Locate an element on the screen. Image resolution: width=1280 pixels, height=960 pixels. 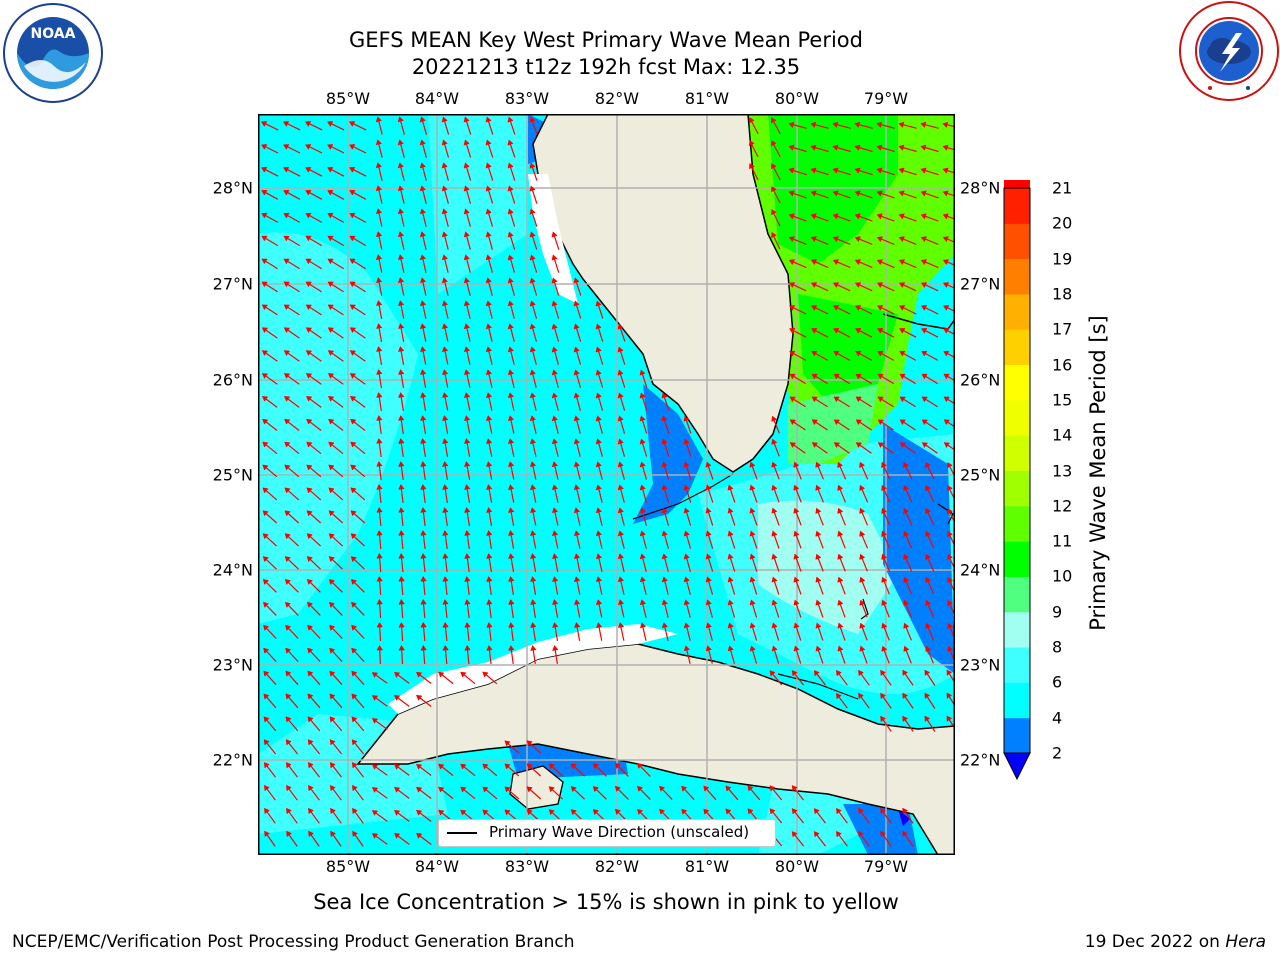
colorbar-tick-label: 9 is located at coordinates (1057, 612).